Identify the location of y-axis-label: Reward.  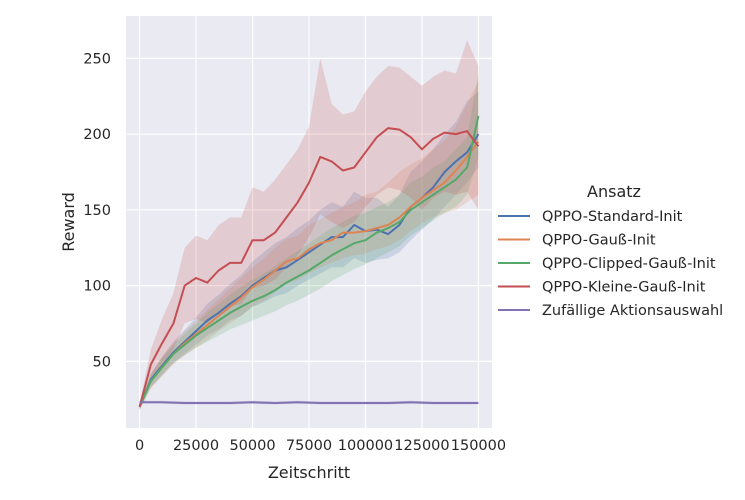
(68, 222).